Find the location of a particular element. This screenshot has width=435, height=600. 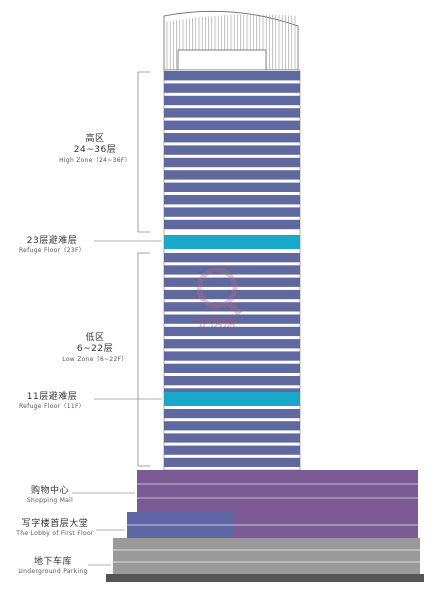

lobby-label: 写字楼首层大堂 The Lobby of First Floor is located at coordinates (55, 528).